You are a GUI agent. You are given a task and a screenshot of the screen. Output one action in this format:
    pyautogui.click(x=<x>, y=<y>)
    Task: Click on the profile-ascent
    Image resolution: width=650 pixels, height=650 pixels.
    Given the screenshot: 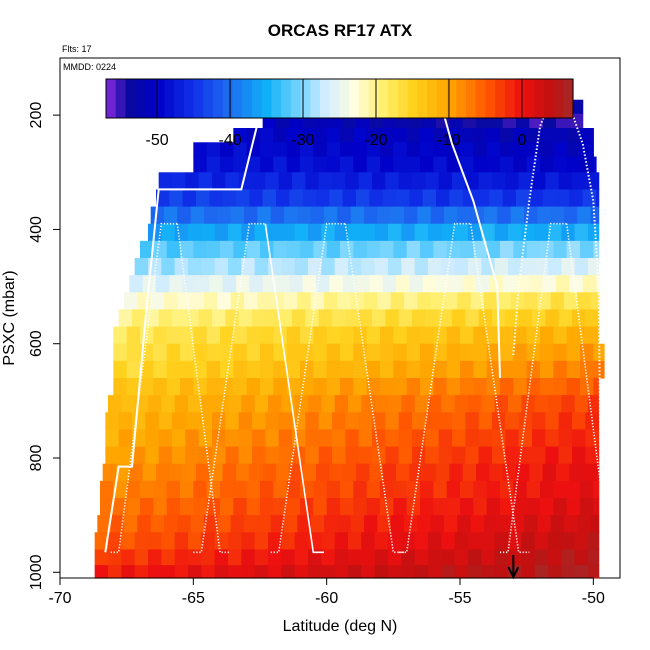 What is the action you would take?
    pyautogui.click(x=533, y=388)
    